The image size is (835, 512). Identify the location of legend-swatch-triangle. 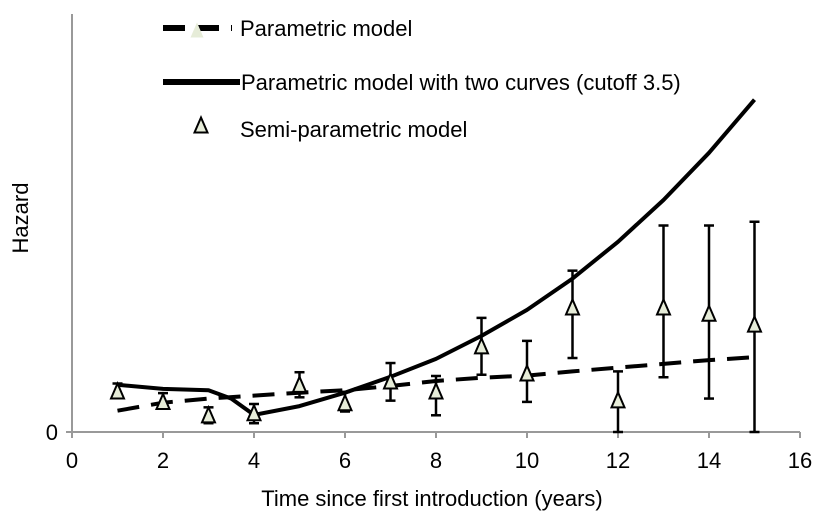
(201, 124).